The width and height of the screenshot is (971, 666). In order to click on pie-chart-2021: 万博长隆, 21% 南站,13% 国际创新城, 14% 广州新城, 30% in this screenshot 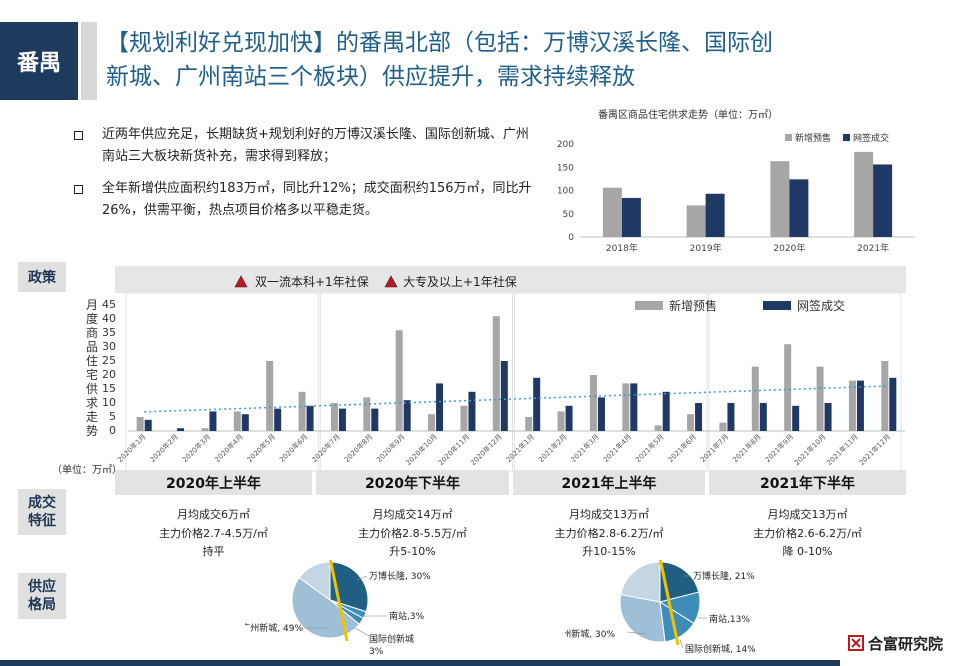, I will do `click(660, 607)`.